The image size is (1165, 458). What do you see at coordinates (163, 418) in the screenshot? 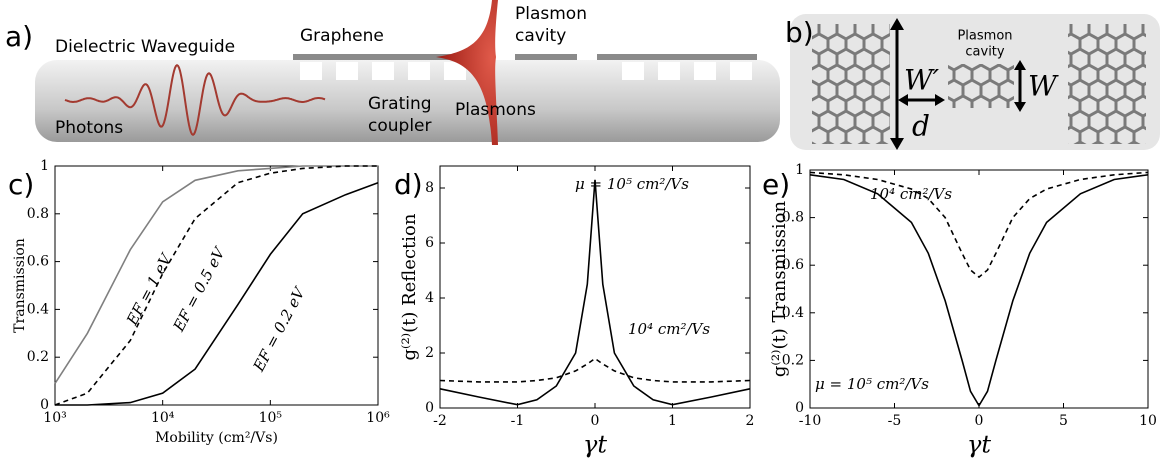
I see `x-tick-label: 10⁴` at bounding box center [163, 418].